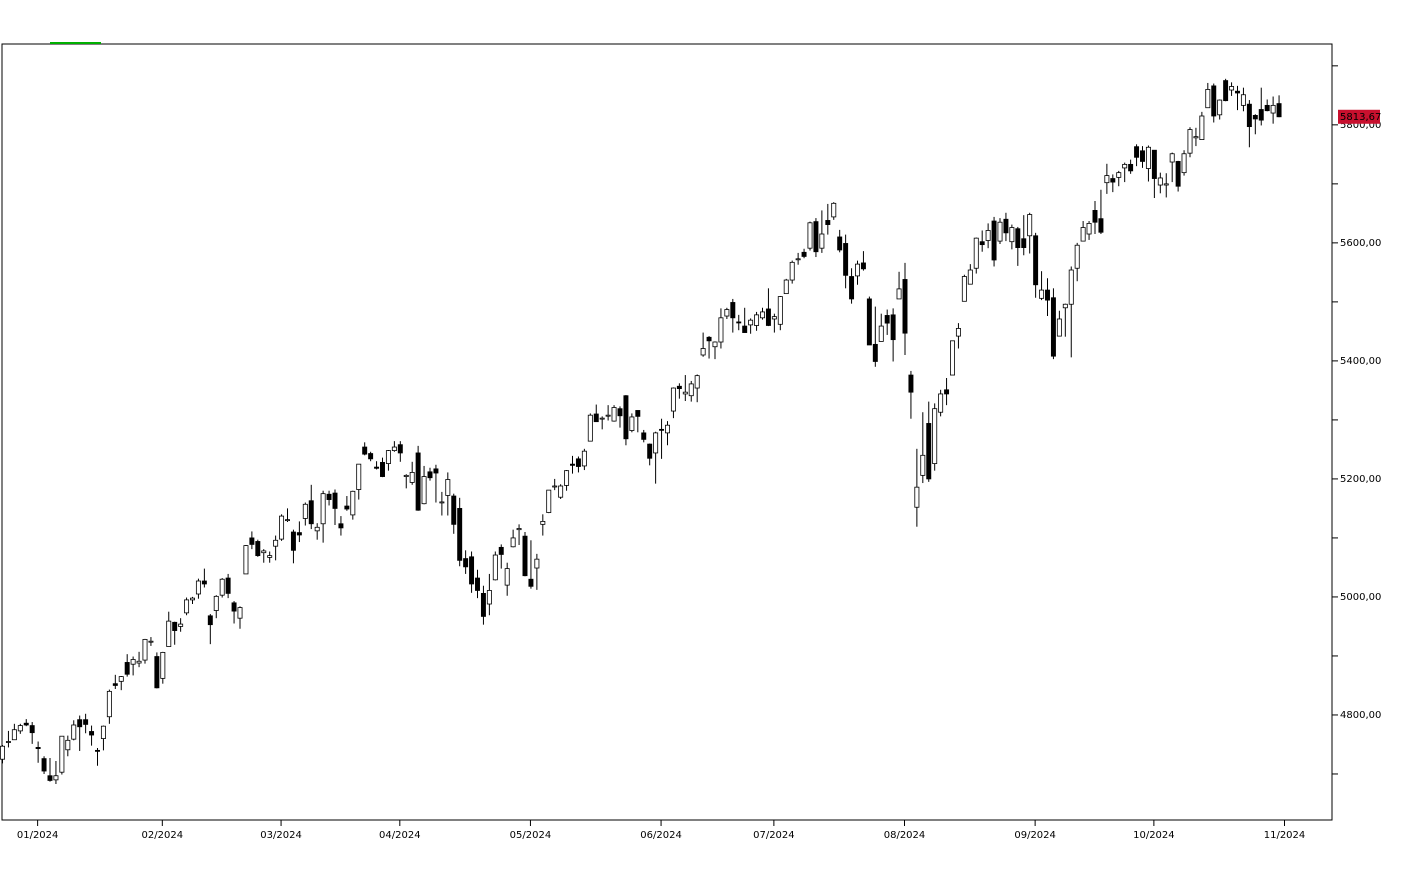  I want to click on x-tick-label: 01/2024, so click(38, 835).